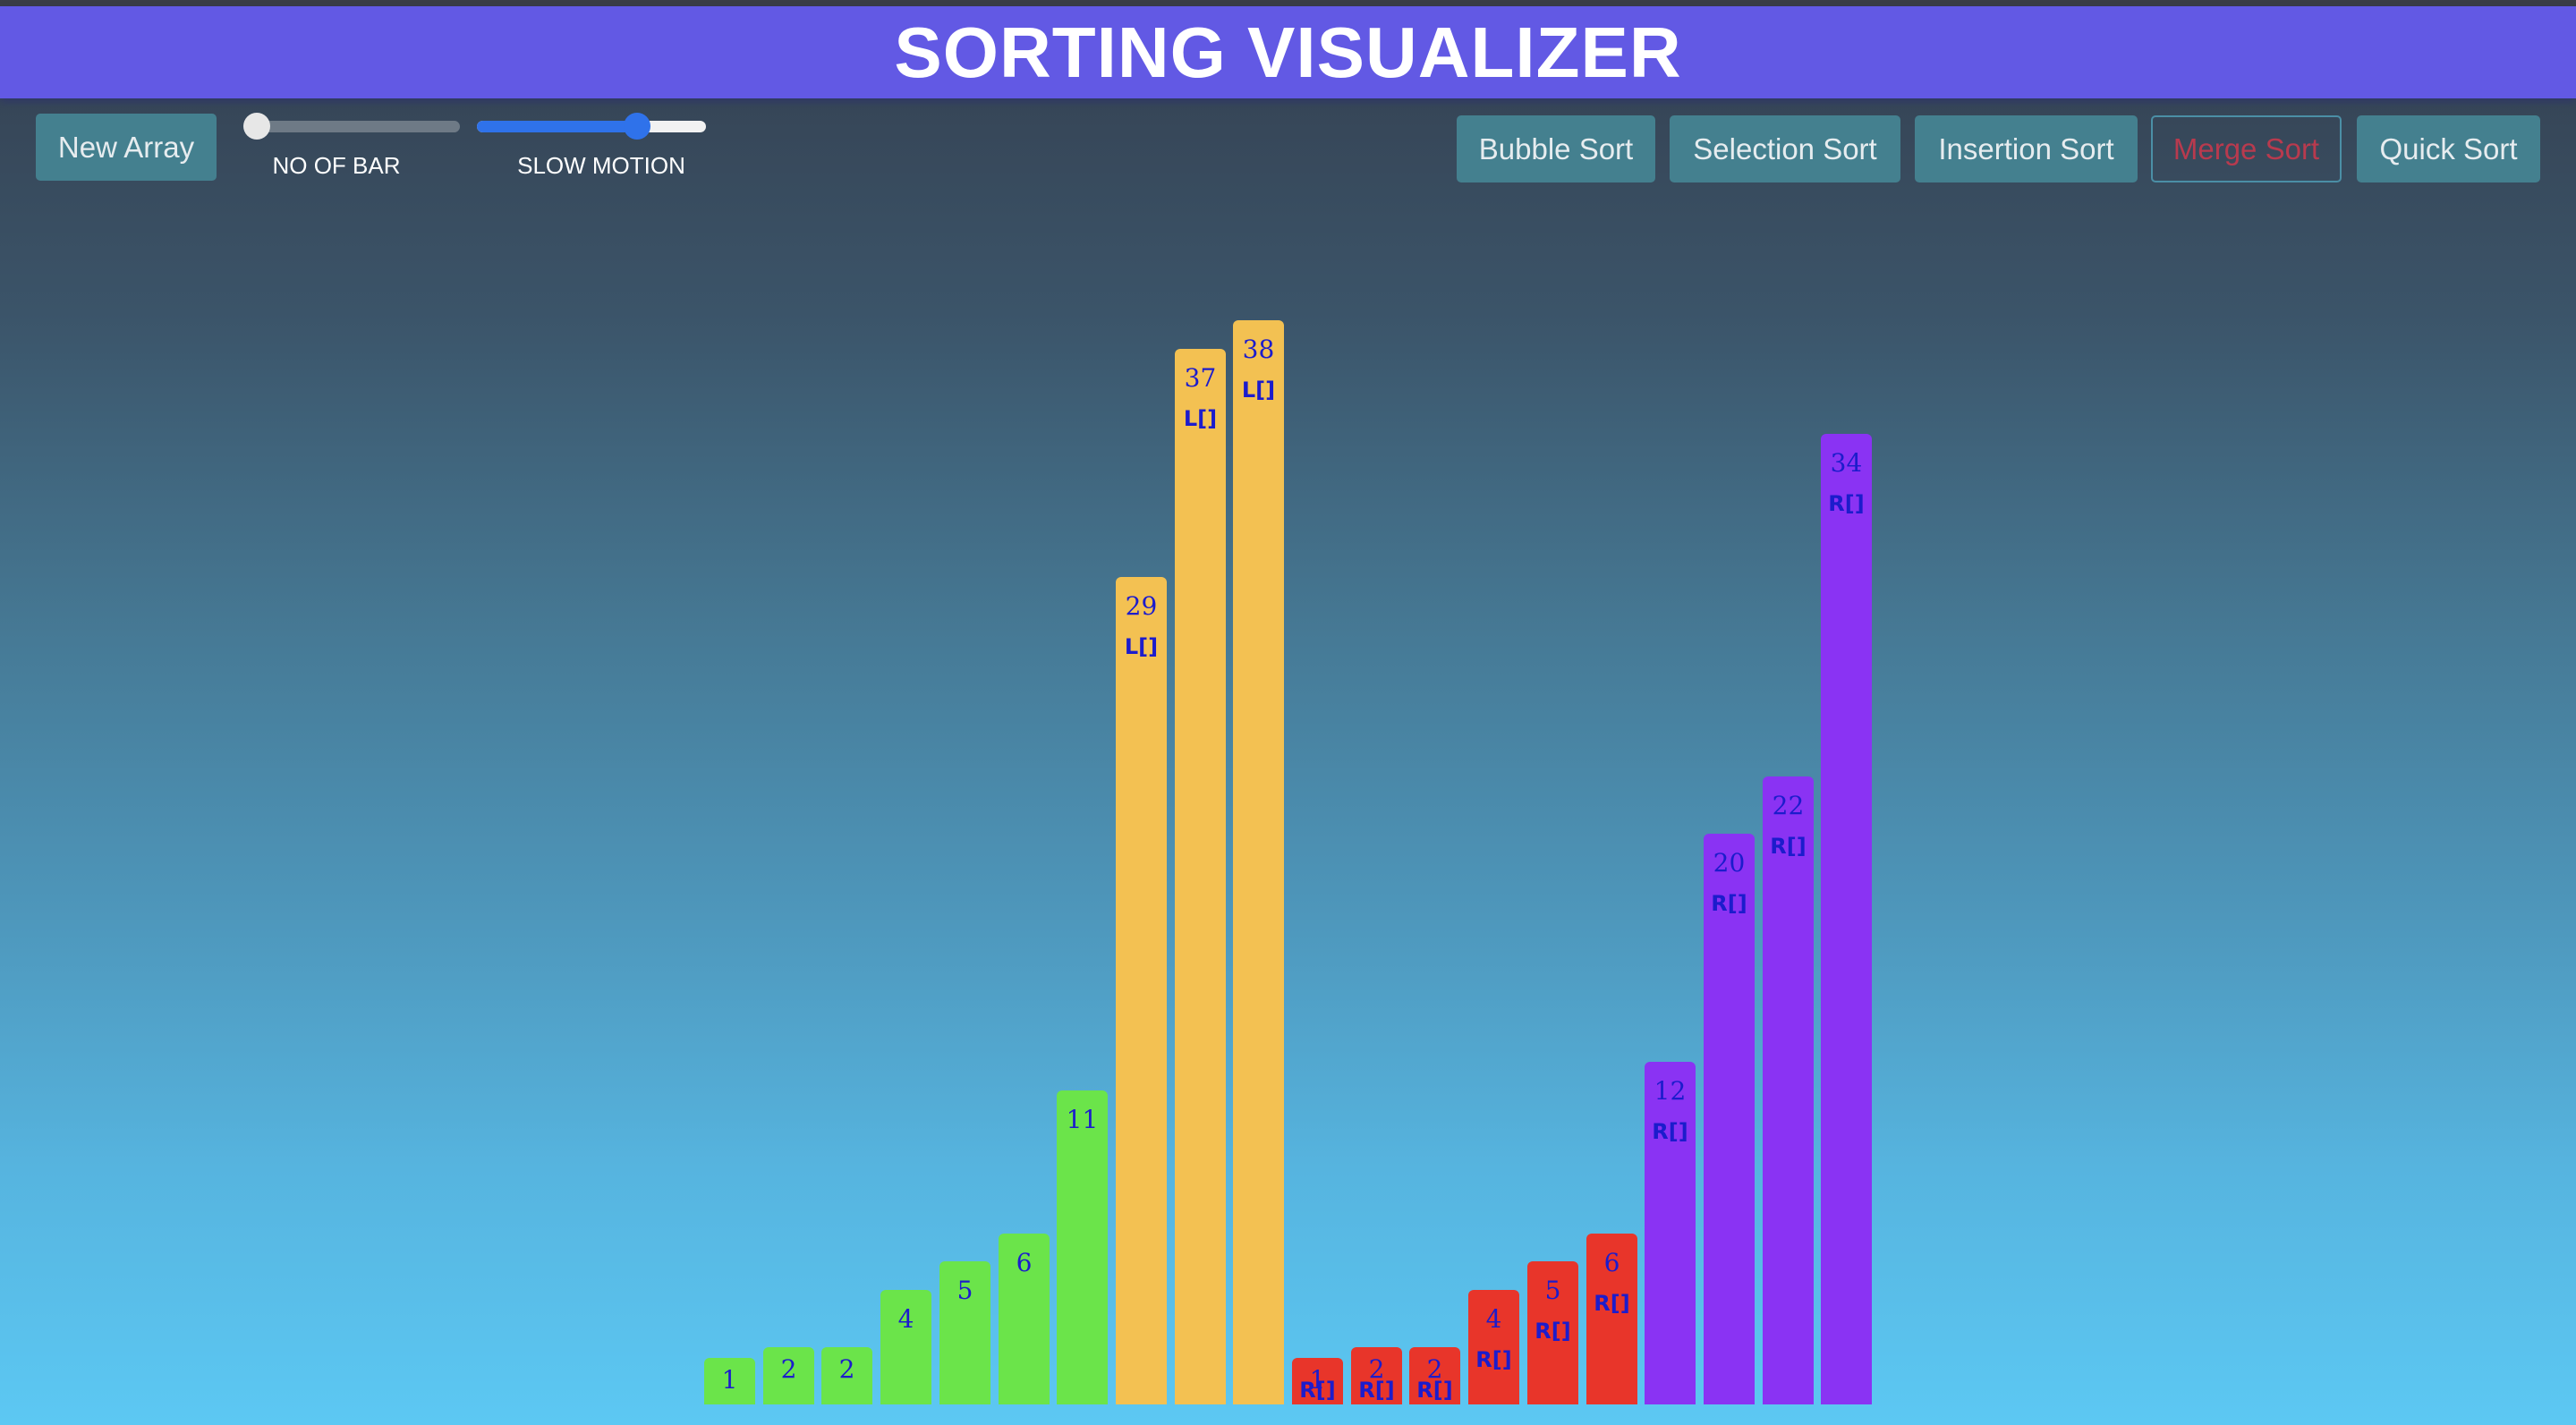 The height and width of the screenshot is (1425, 2576). I want to click on bar: 37 L[], so click(1200, 876).